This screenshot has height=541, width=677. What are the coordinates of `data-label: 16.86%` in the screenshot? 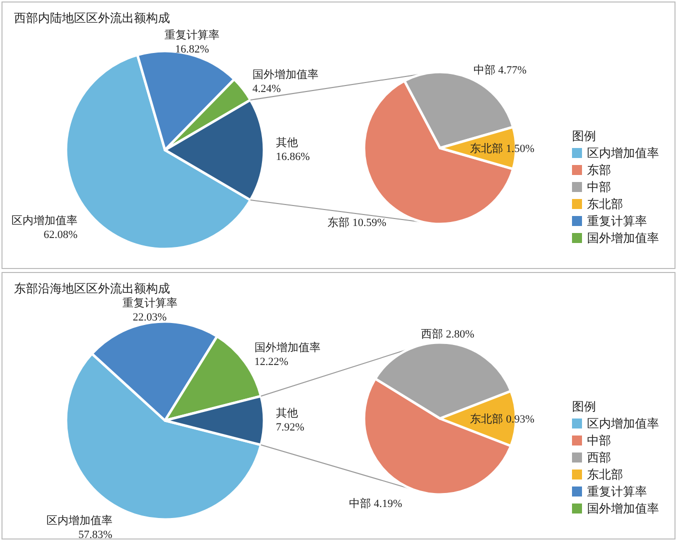 It's located at (293, 157).